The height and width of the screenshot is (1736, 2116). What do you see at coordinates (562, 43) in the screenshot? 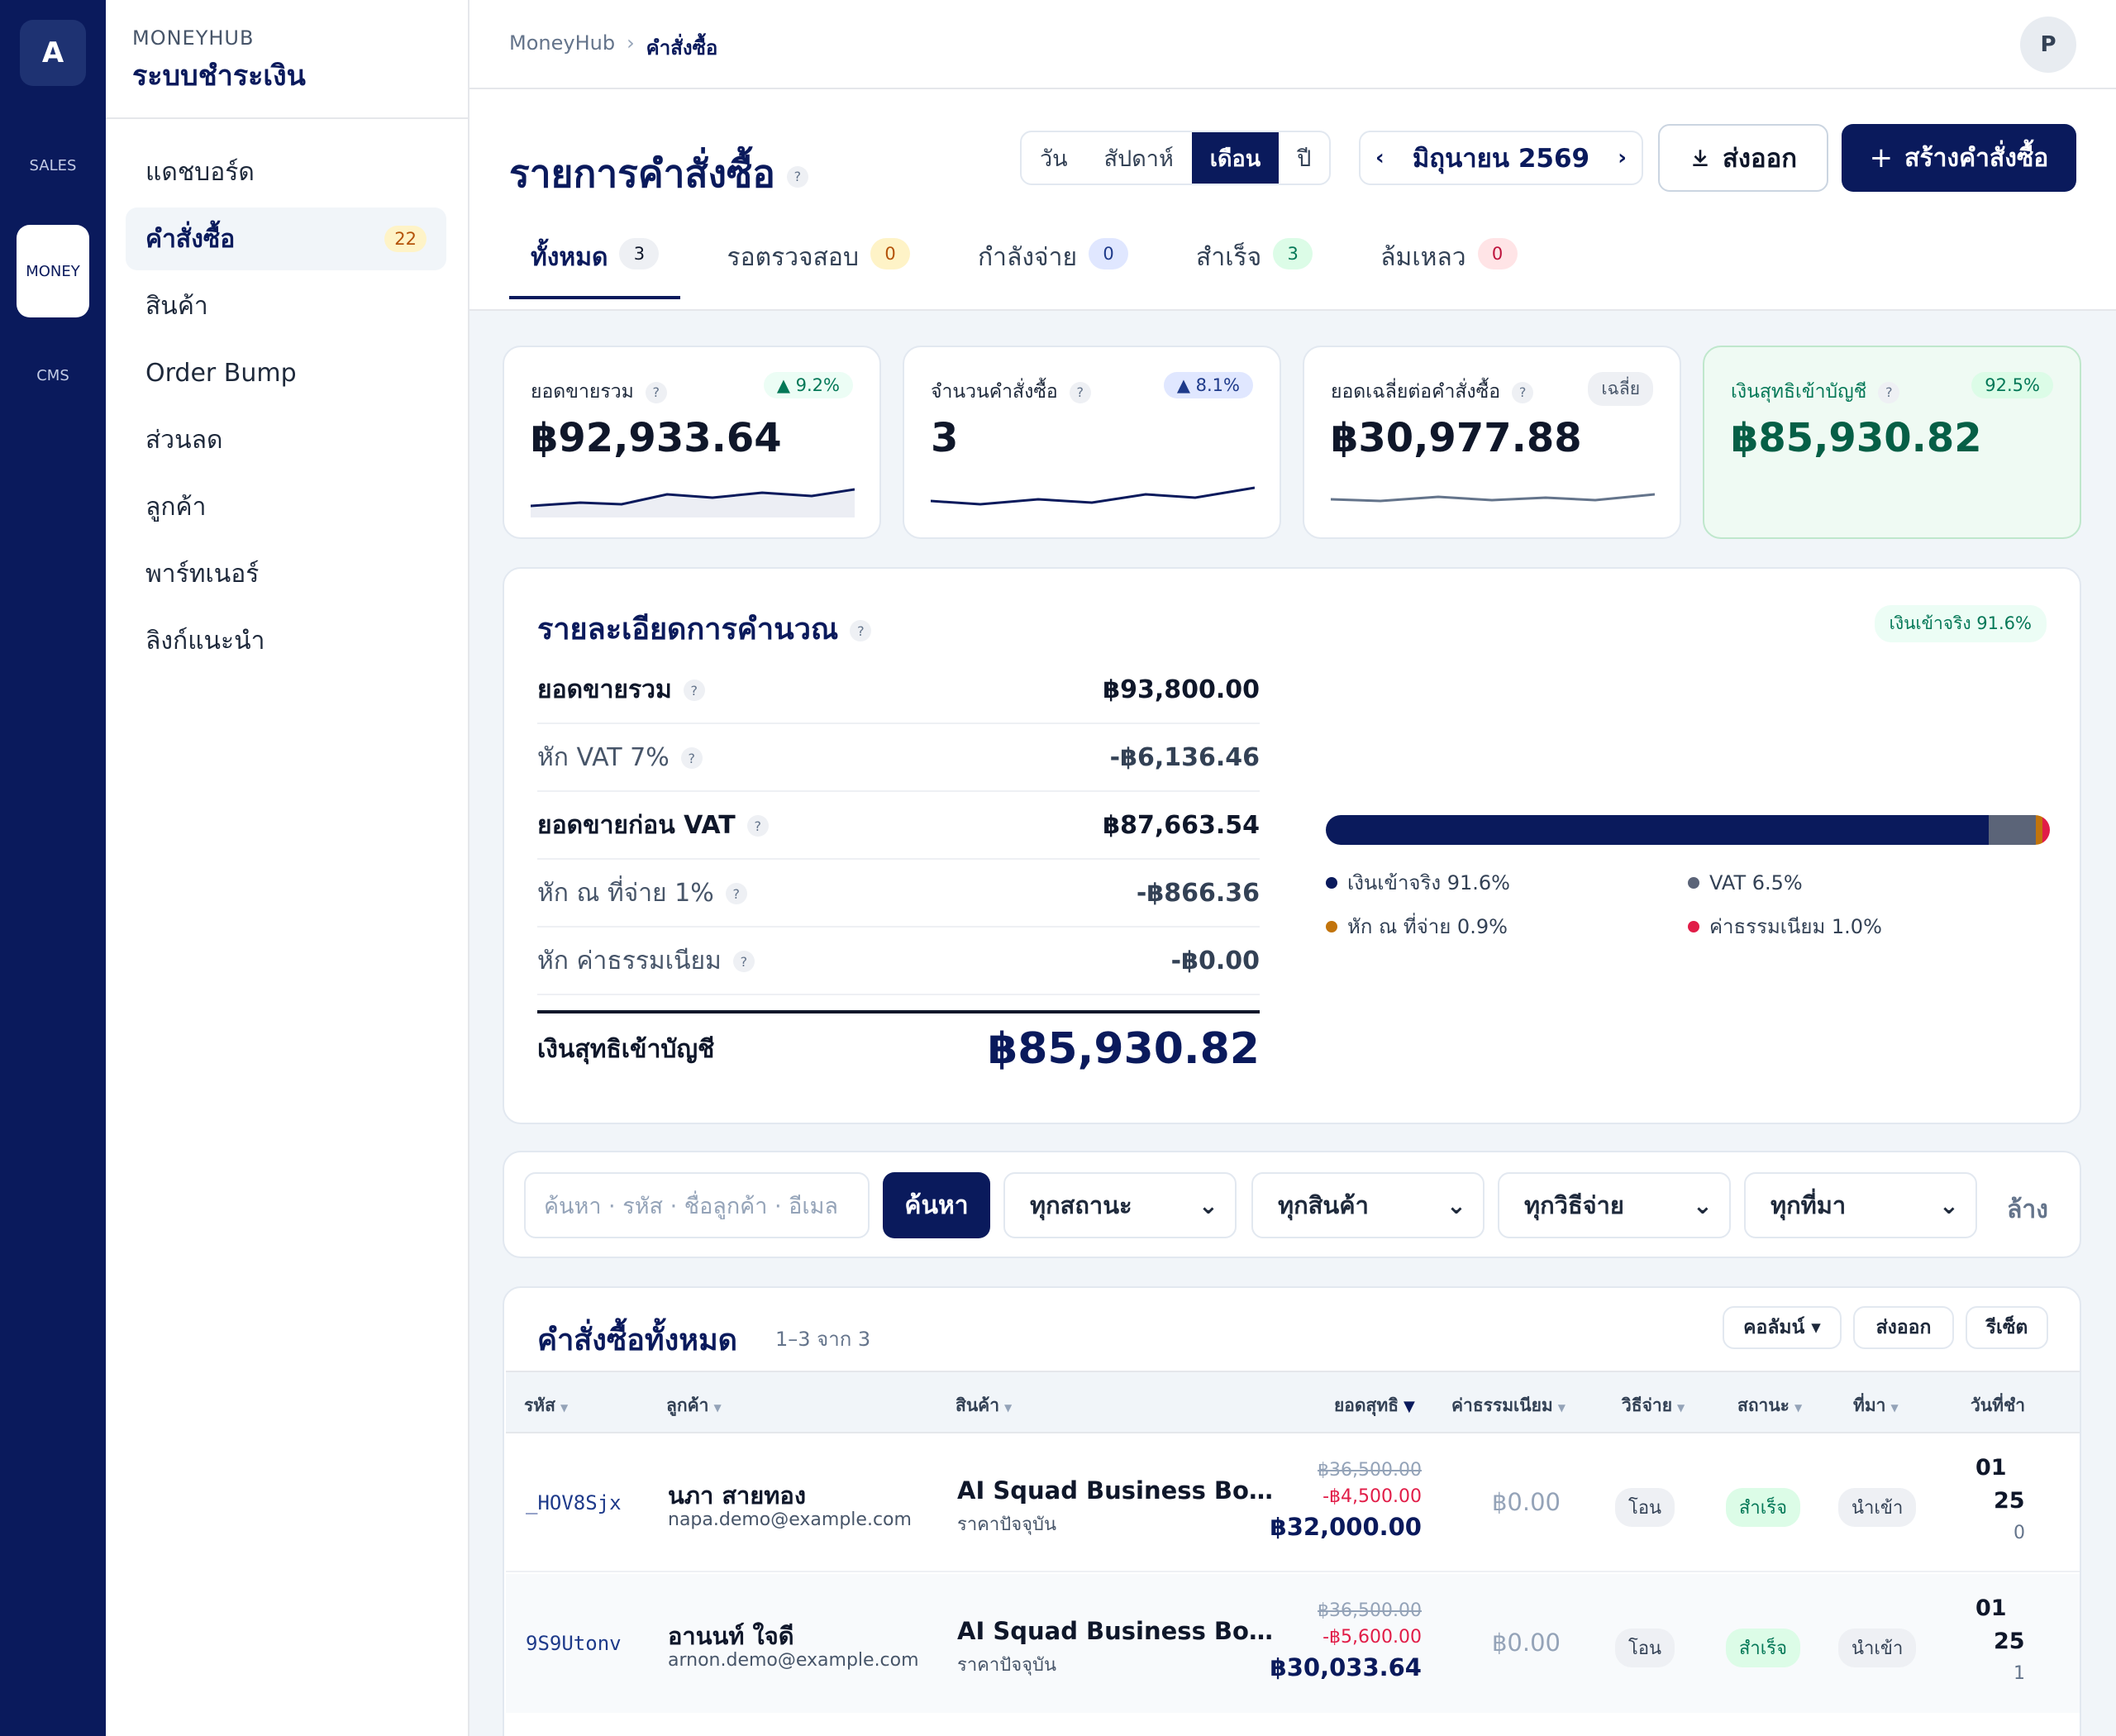
I see `breadcrumb-root: MoneyHub` at bounding box center [562, 43].